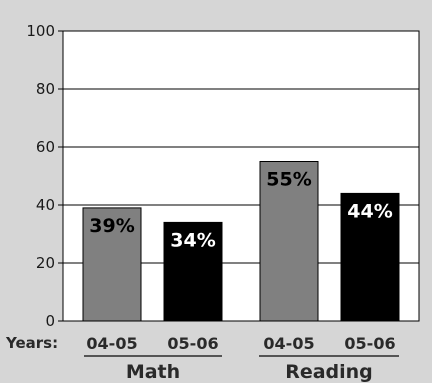  What do you see at coordinates (288, 343) in the screenshot?
I see `x-tick-label-reading-04-05: 04-05` at bounding box center [288, 343].